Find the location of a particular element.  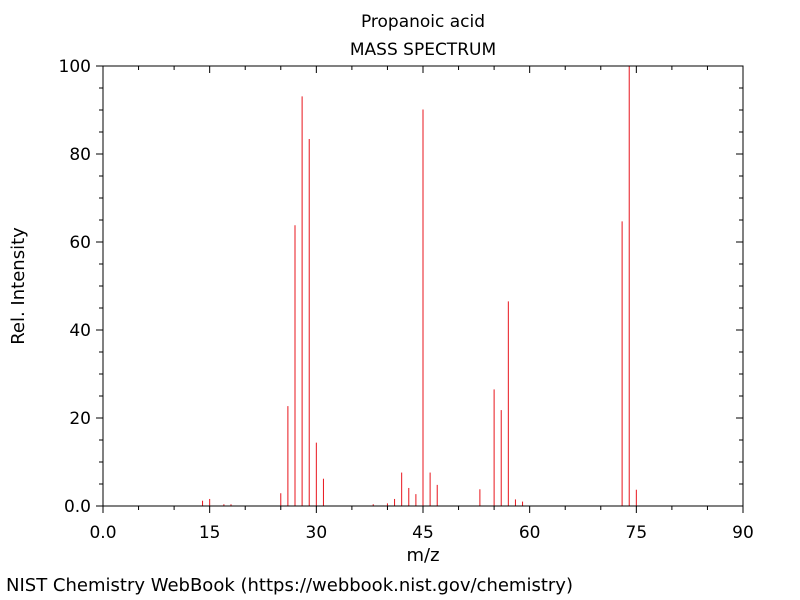

y-tick-label: 80 is located at coordinates (80, 155).